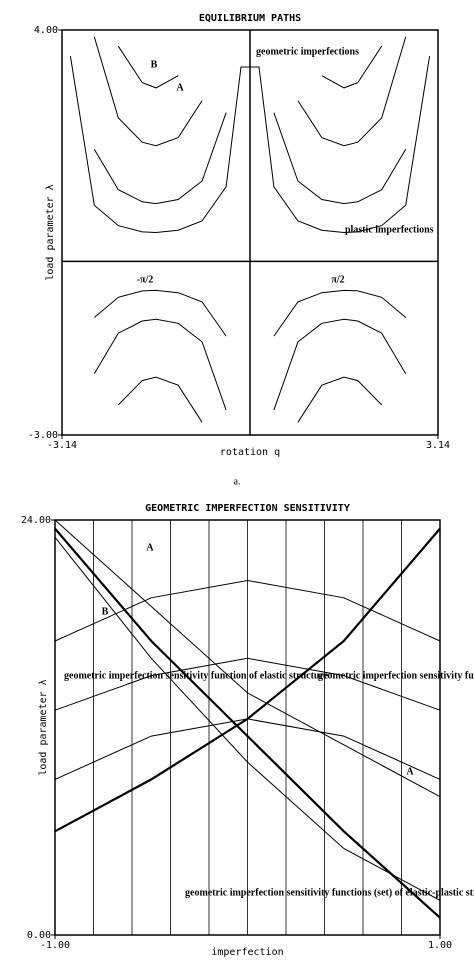 This screenshot has width=474, height=962. I want to click on x-axis-label: rotation q, so click(250, 452).